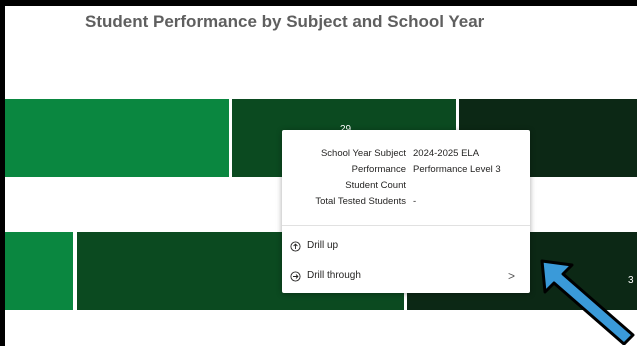 The width and height of the screenshot is (637, 346). Describe the element at coordinates (363, 153) in the screenshot. I see `tooltip-key: School Year Subject` at that location.